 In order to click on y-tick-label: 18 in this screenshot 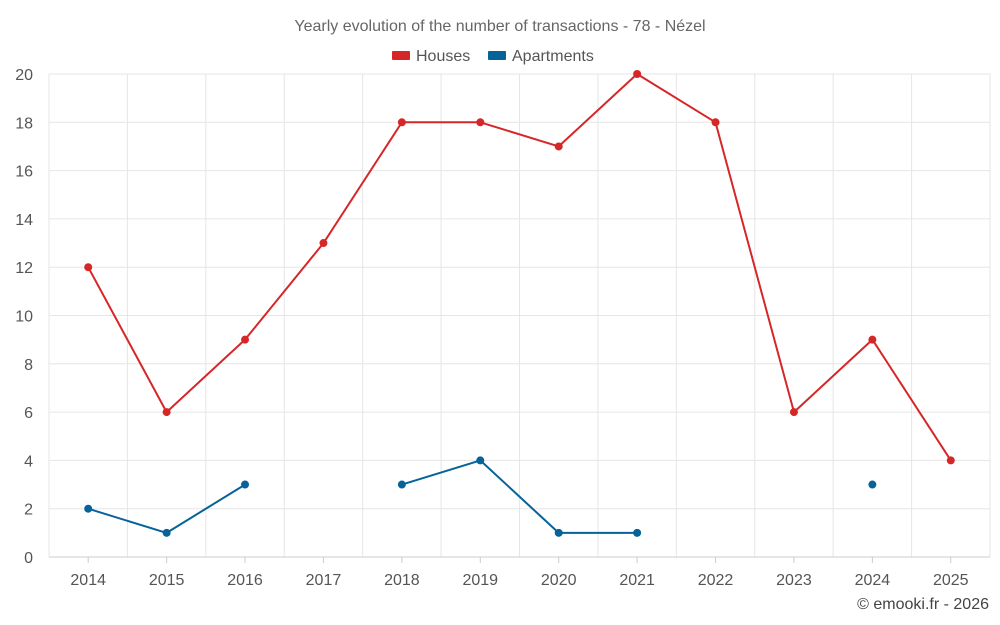, I will do `click(24, 123)`.